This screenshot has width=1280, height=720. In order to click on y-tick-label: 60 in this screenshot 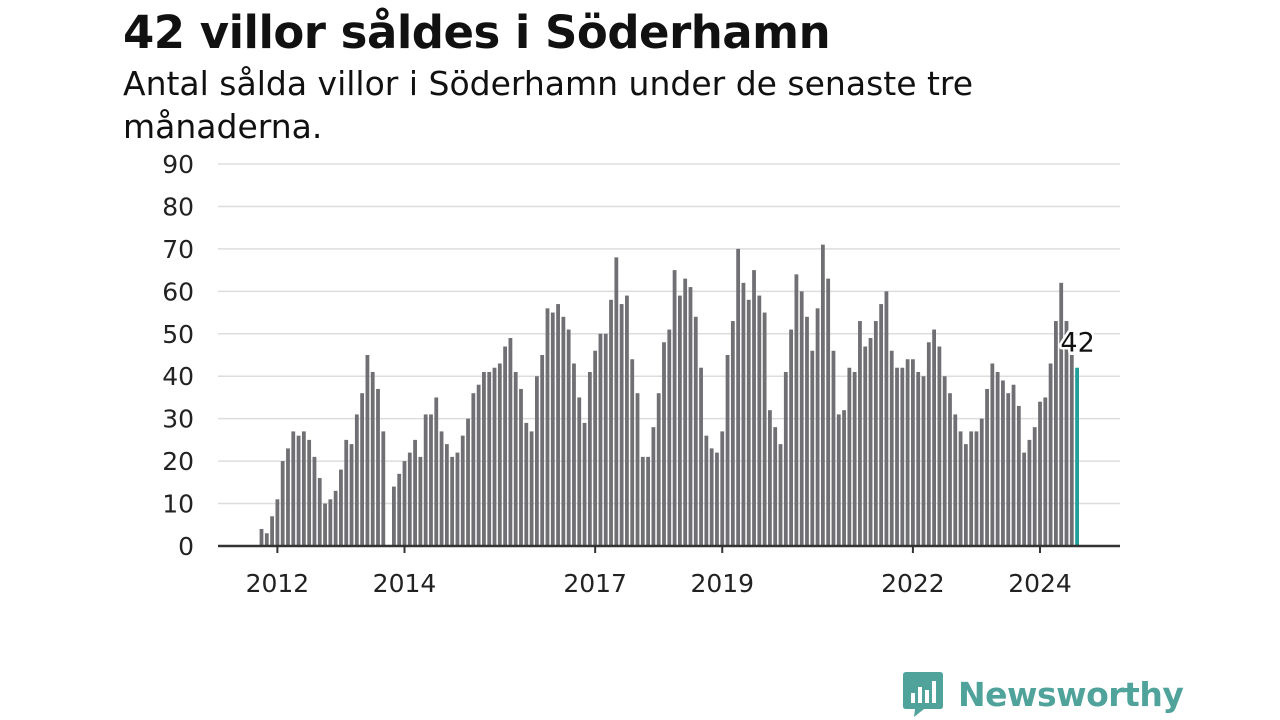, I will do `click(178, 291)`.